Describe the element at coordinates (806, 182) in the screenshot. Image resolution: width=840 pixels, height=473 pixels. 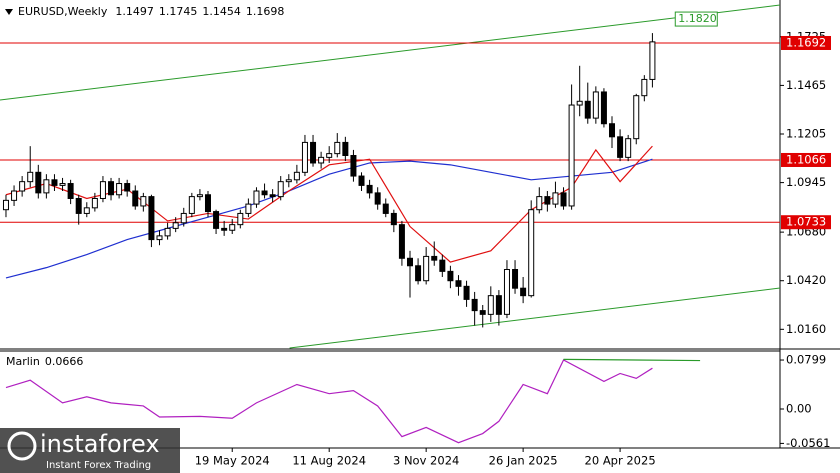
I see `y-tick-label: 1.0945` at that location.